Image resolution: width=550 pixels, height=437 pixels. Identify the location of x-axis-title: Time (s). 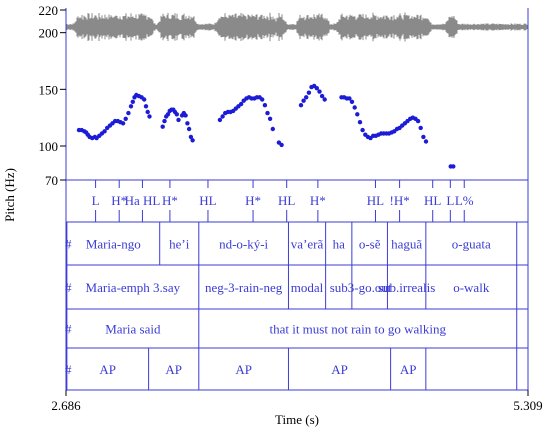
(297, 419).